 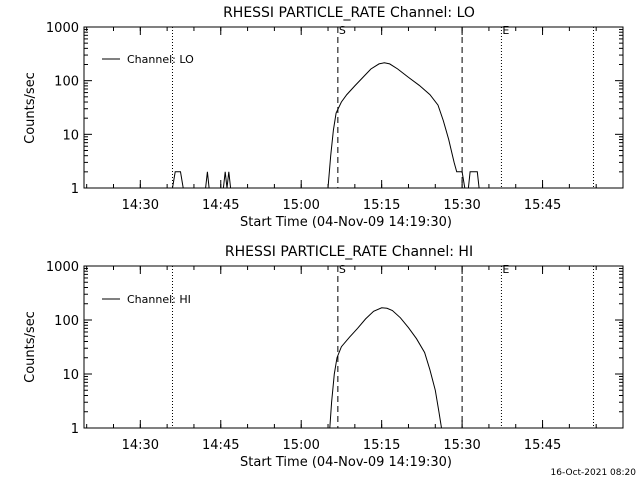 I want to click on time-marker-label-hi: S, so click(x=342, y=269).